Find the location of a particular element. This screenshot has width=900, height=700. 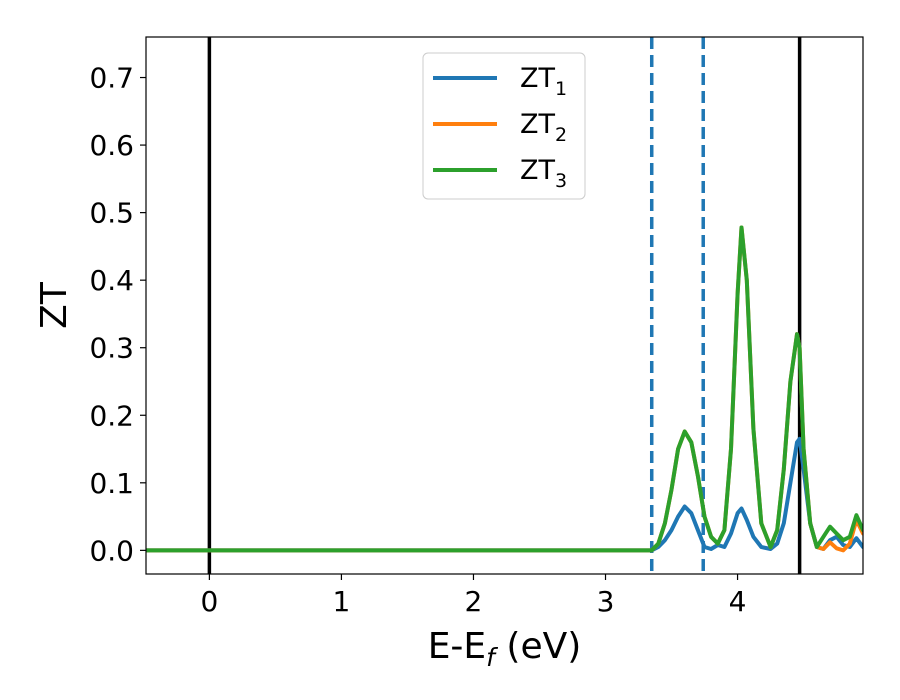

x-tick-label: 1 is located at coordinates (342, 601).